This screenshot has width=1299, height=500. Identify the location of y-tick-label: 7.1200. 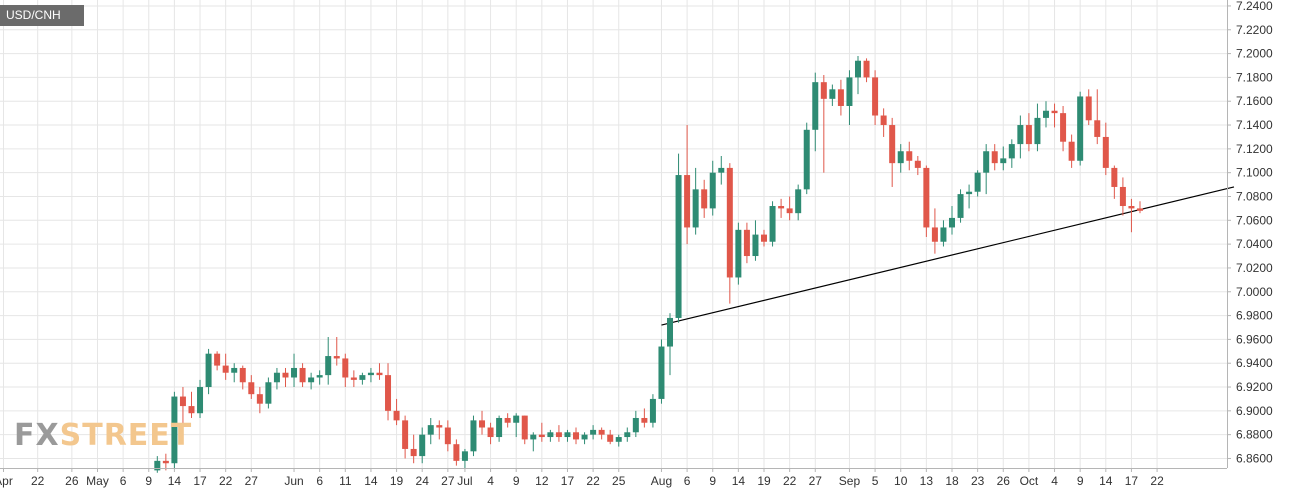
(1254, 149).